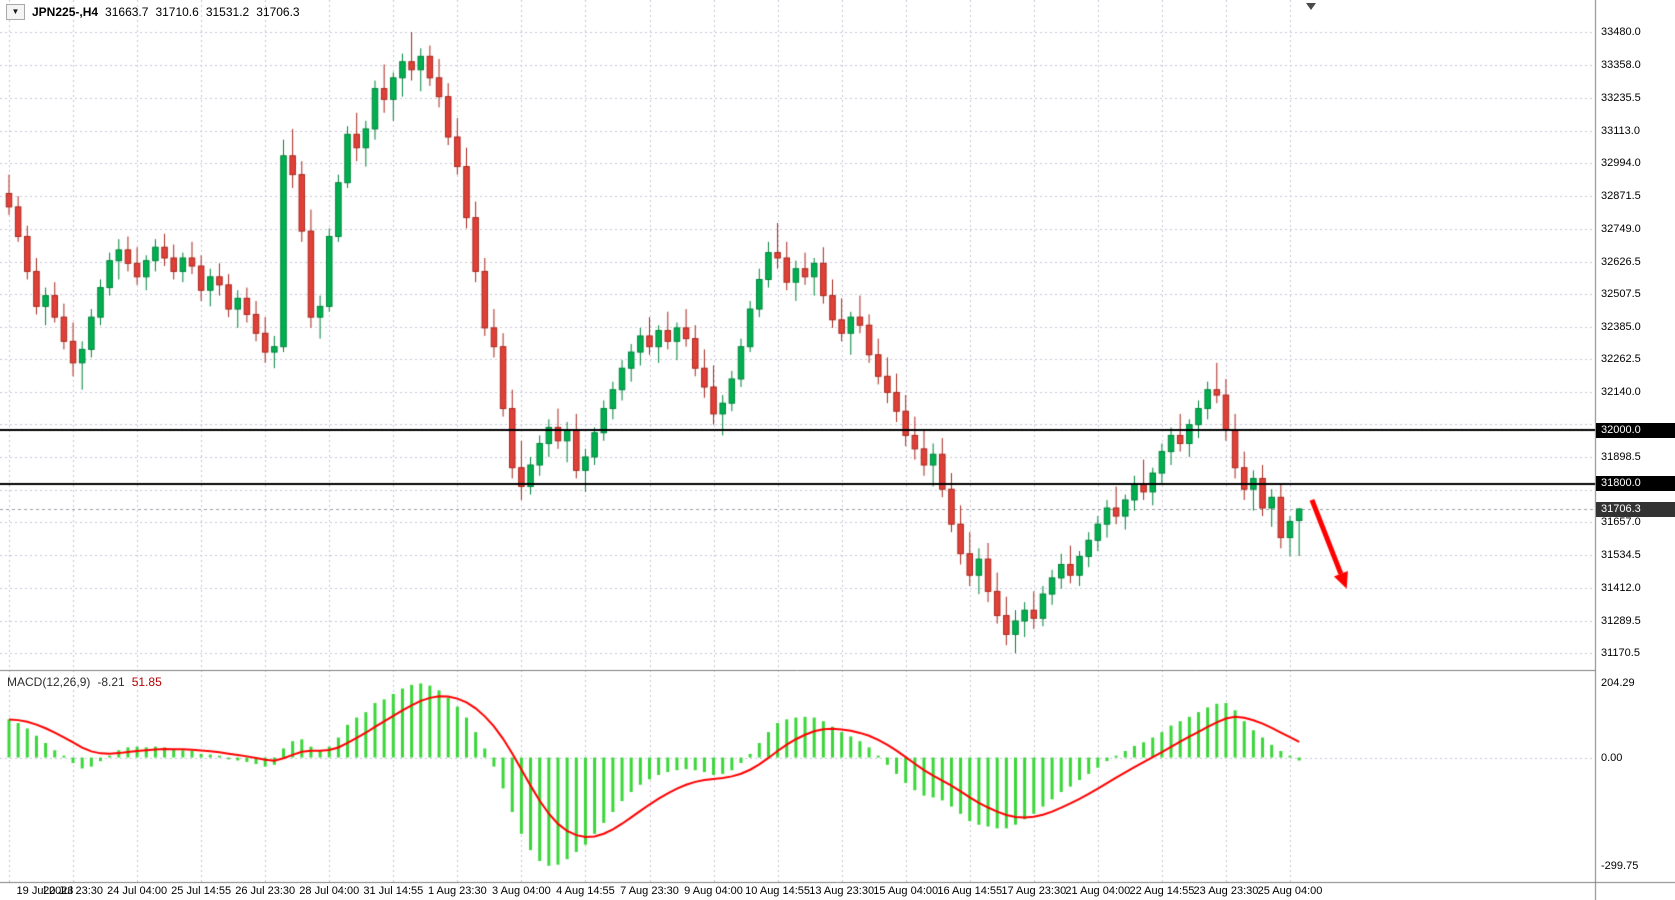 The width and height of the screenshot is (1675, 900). I want to click on macd-value: -8.21, so click(111, 682).